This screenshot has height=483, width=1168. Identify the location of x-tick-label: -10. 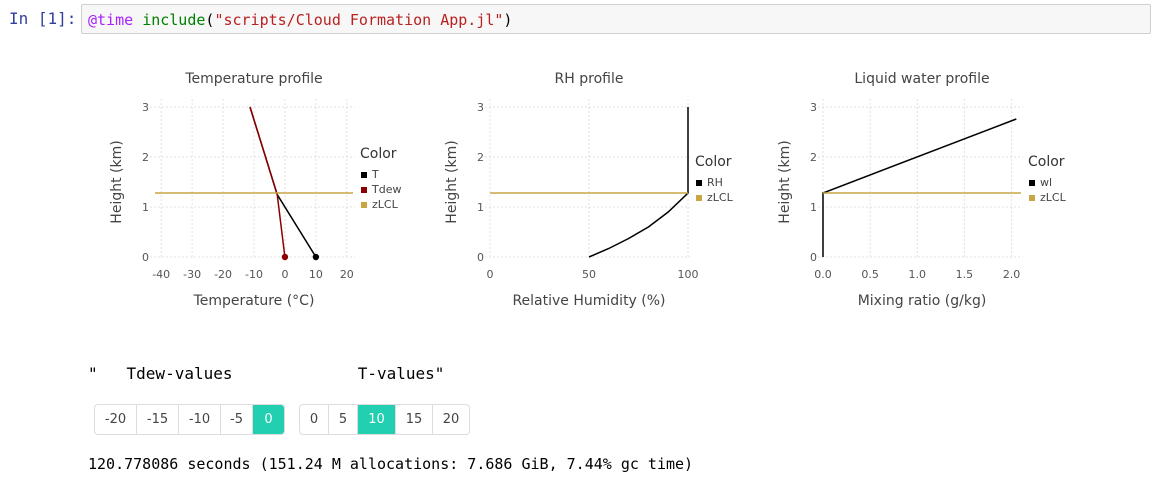
(254, 274).